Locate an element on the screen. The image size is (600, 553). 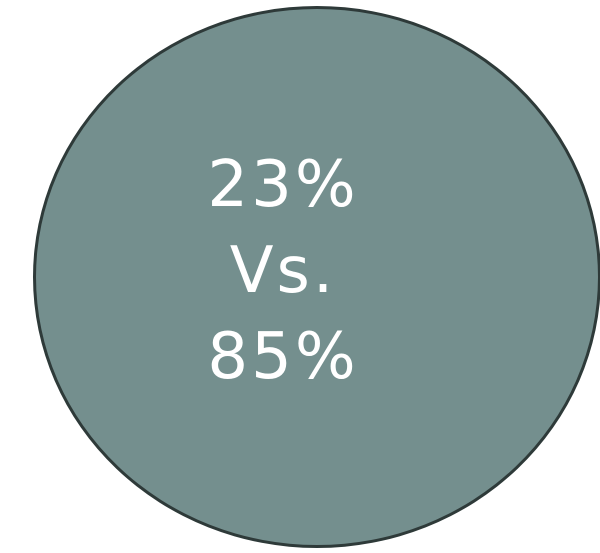
second-value: 85% is located at coordinates (283, 357).